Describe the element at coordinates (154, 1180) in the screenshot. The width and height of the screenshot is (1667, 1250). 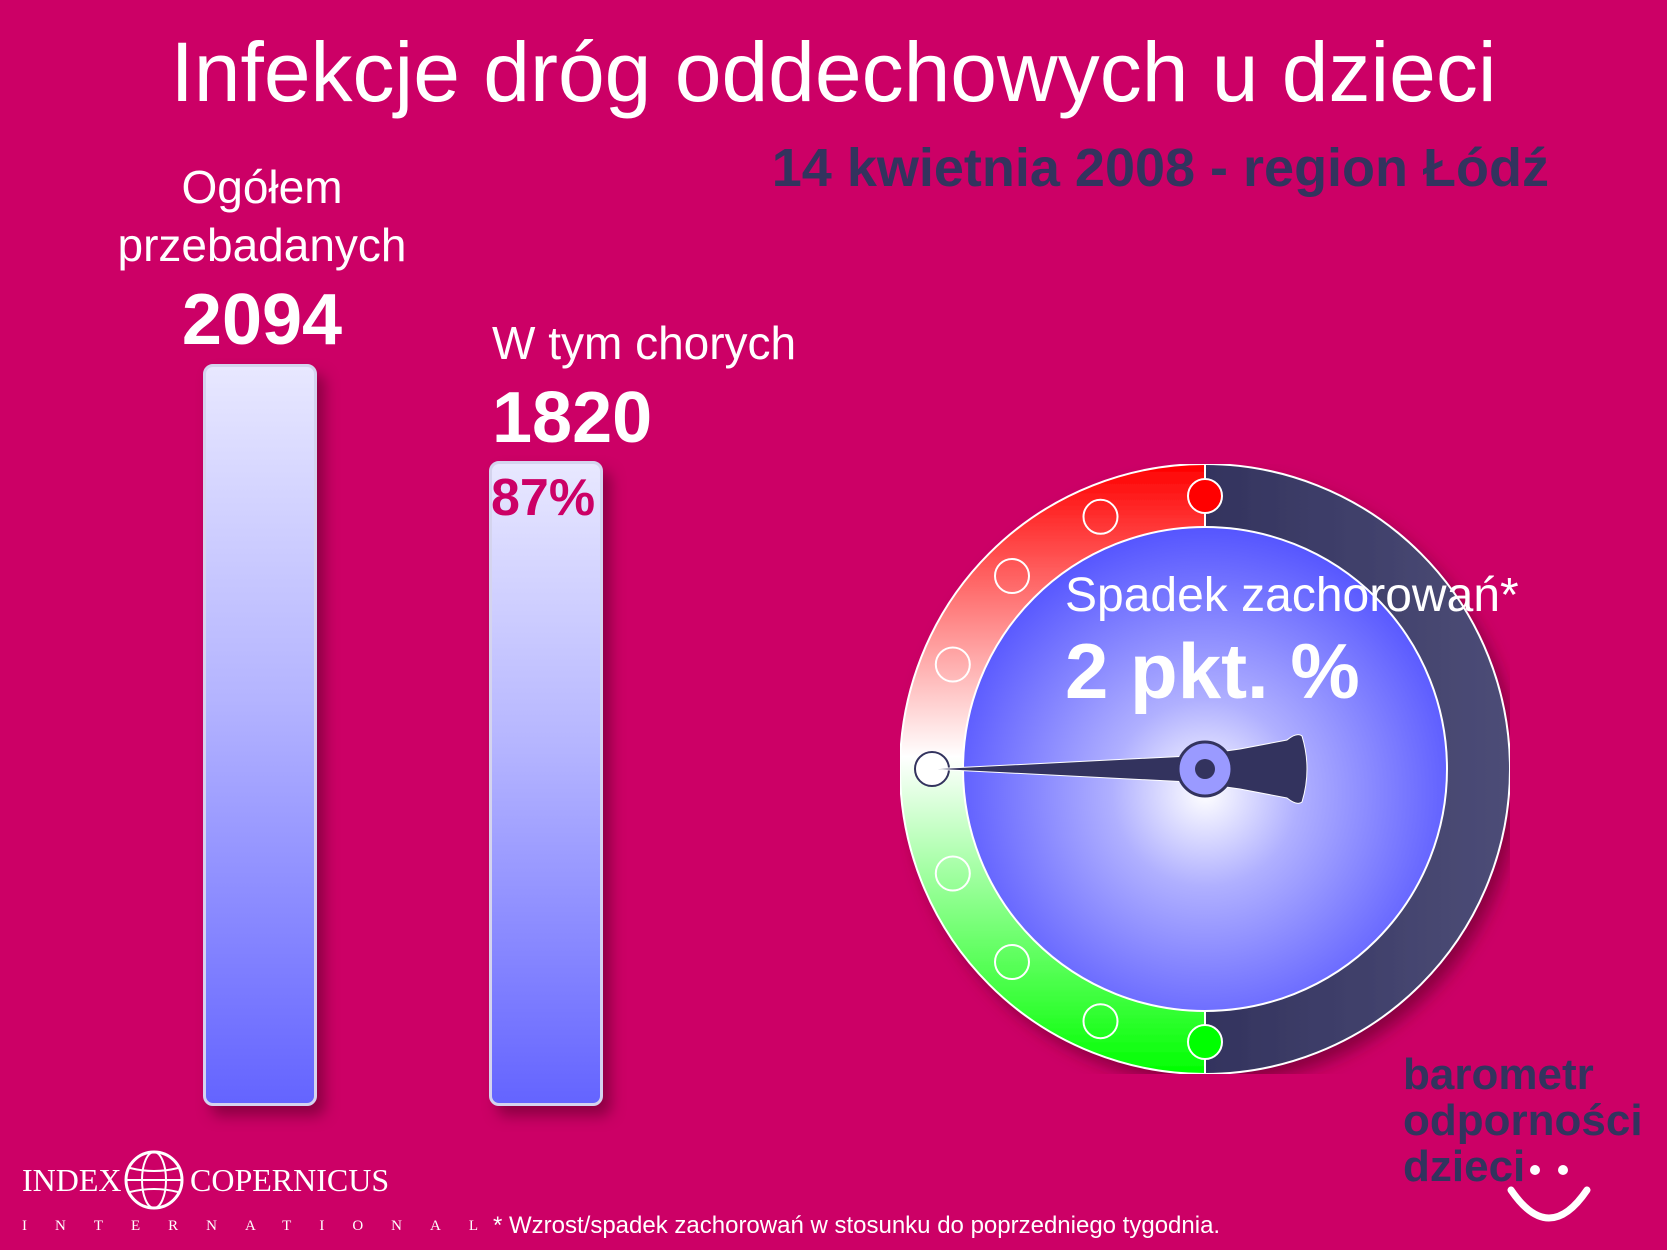
I see `globe-icon` at that location.